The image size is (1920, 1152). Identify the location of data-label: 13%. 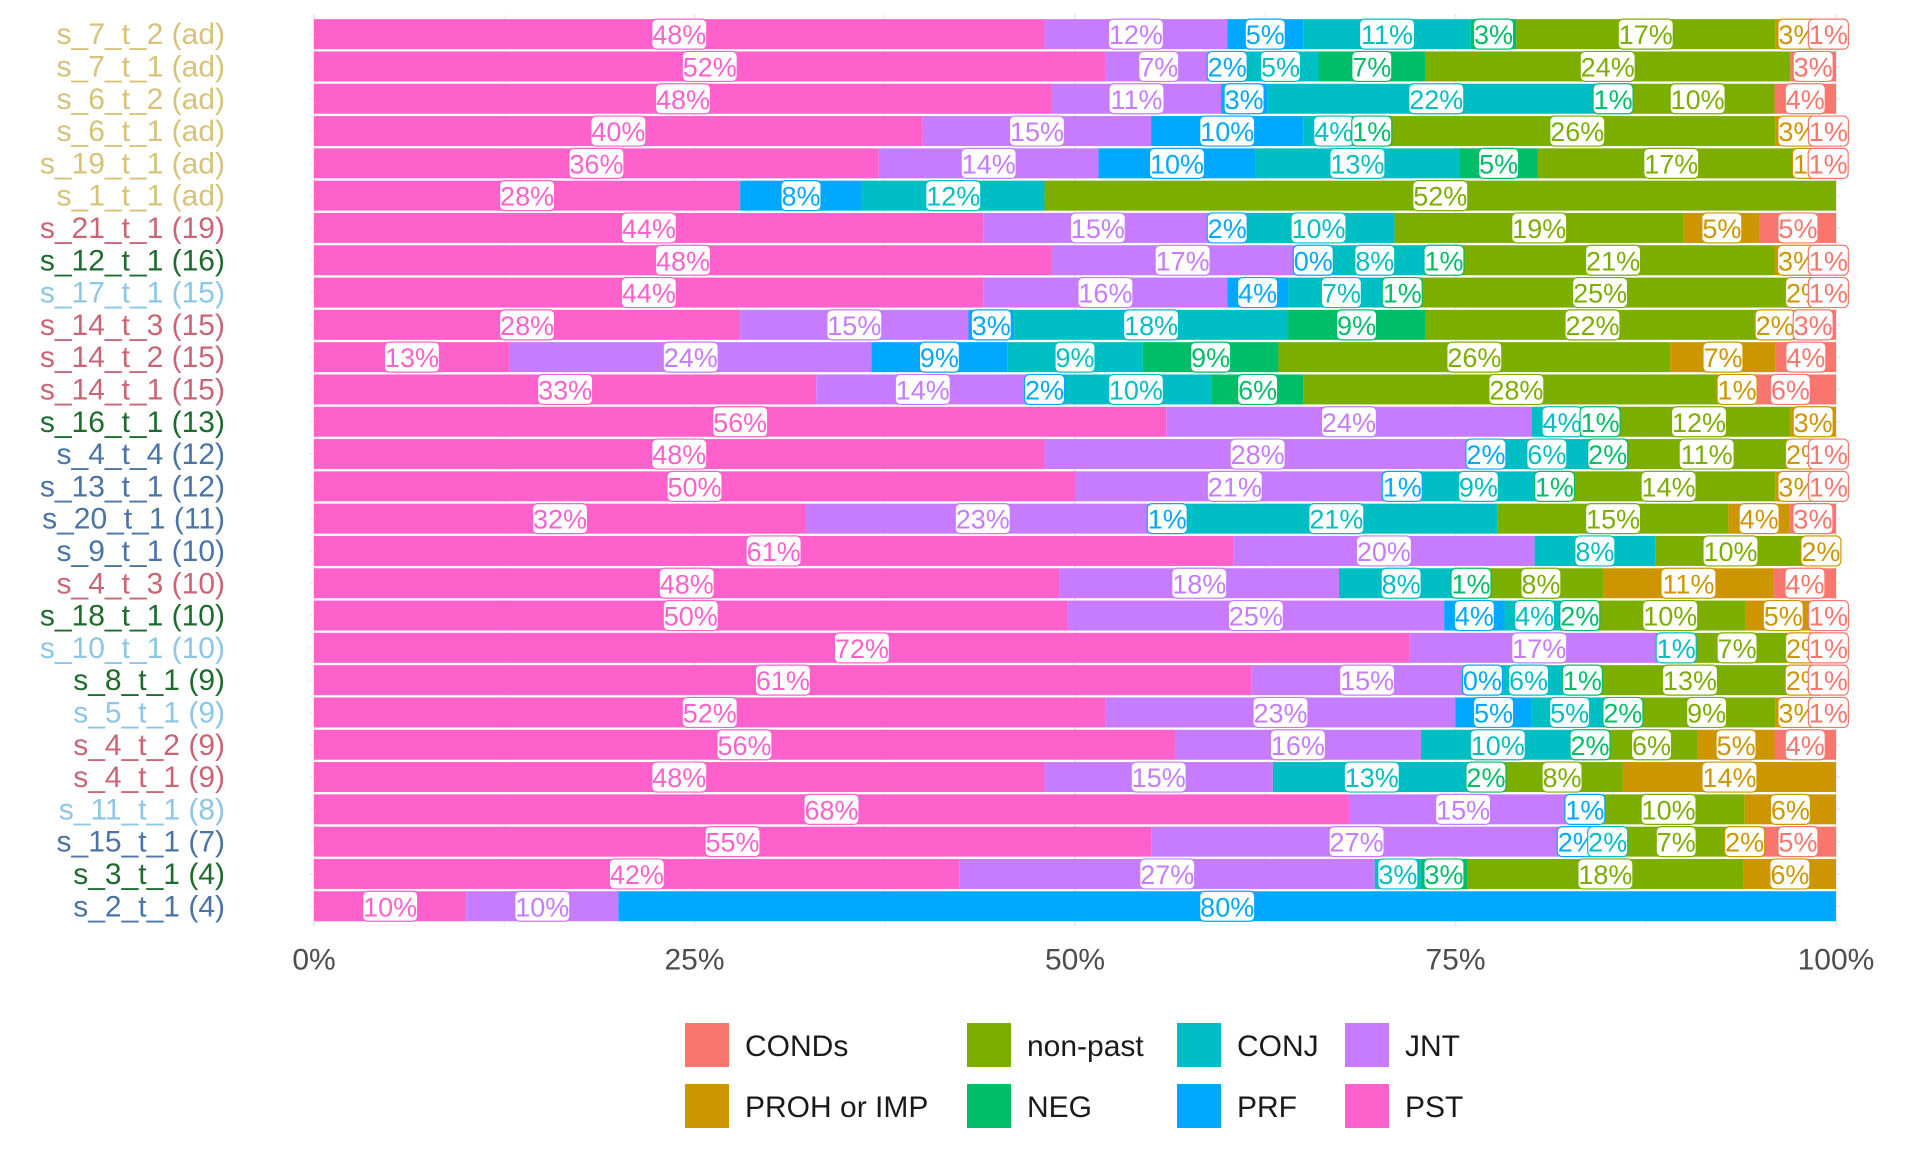
(1357, 163).